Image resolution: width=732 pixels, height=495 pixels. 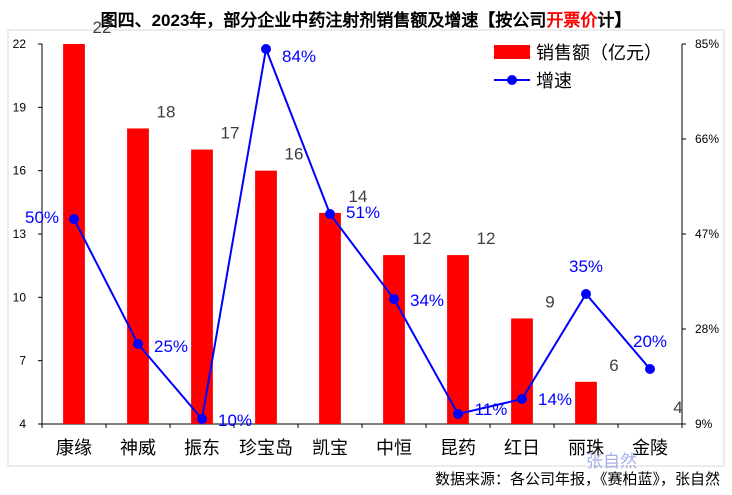 What do you see at coordinates (586, 266) in the screenshot?
I see `growth-label: 35%` at bounding box center [586, 266].